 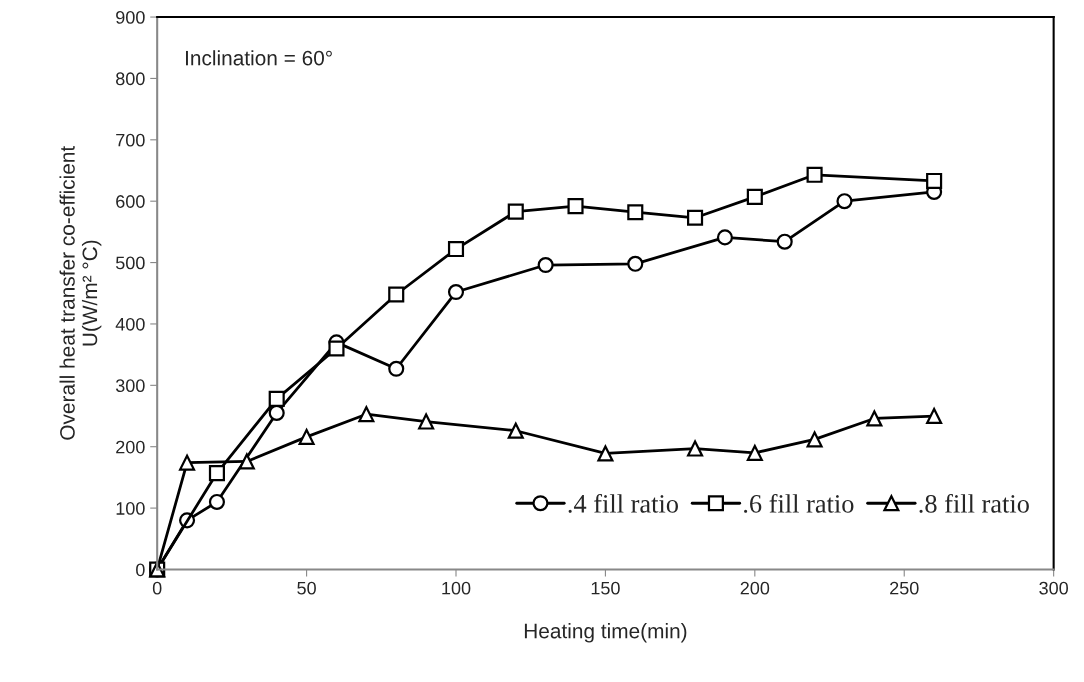 I want to click on x-tick-label: 200, so click(x=755, y=588).